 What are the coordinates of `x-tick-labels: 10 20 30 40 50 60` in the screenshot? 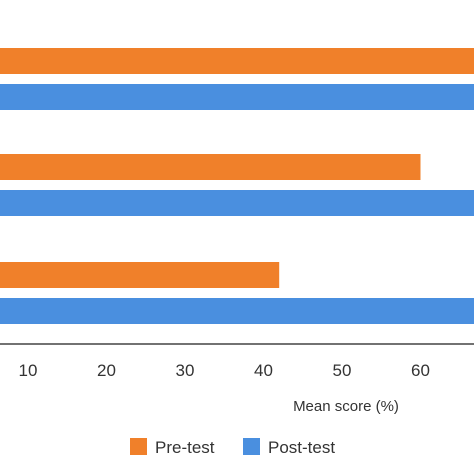 It's located at (224, 370).